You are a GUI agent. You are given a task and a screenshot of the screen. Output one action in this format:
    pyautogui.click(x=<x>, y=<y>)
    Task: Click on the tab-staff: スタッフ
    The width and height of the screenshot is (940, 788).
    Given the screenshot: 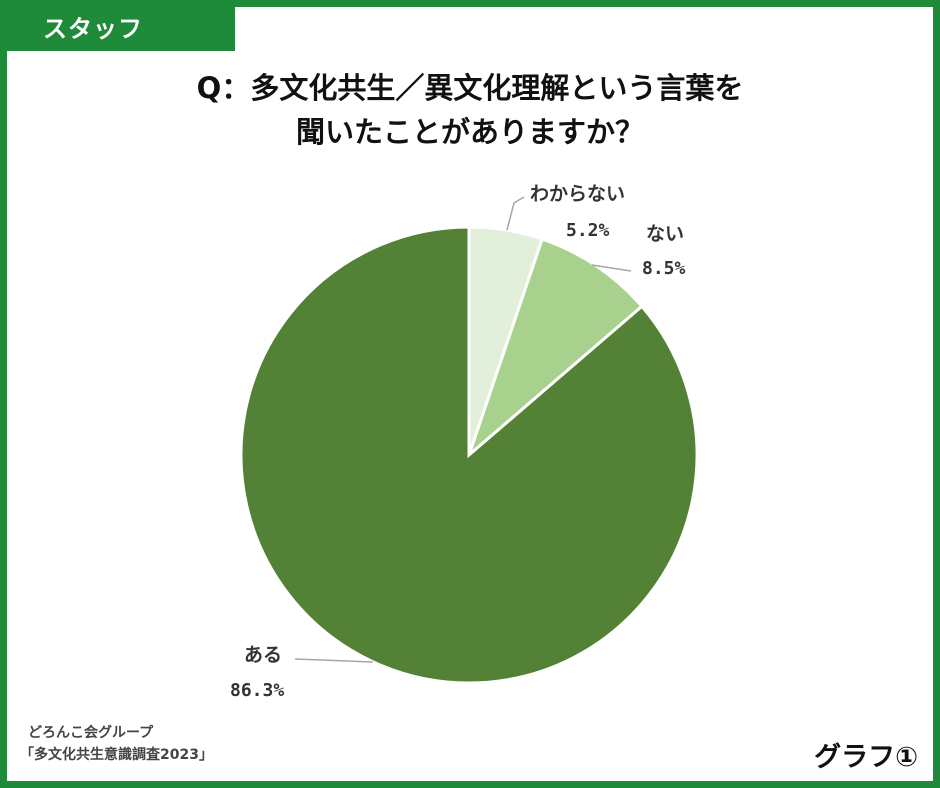 What is the action you would take?
    pyautogui.click(x=121, y=29)
    